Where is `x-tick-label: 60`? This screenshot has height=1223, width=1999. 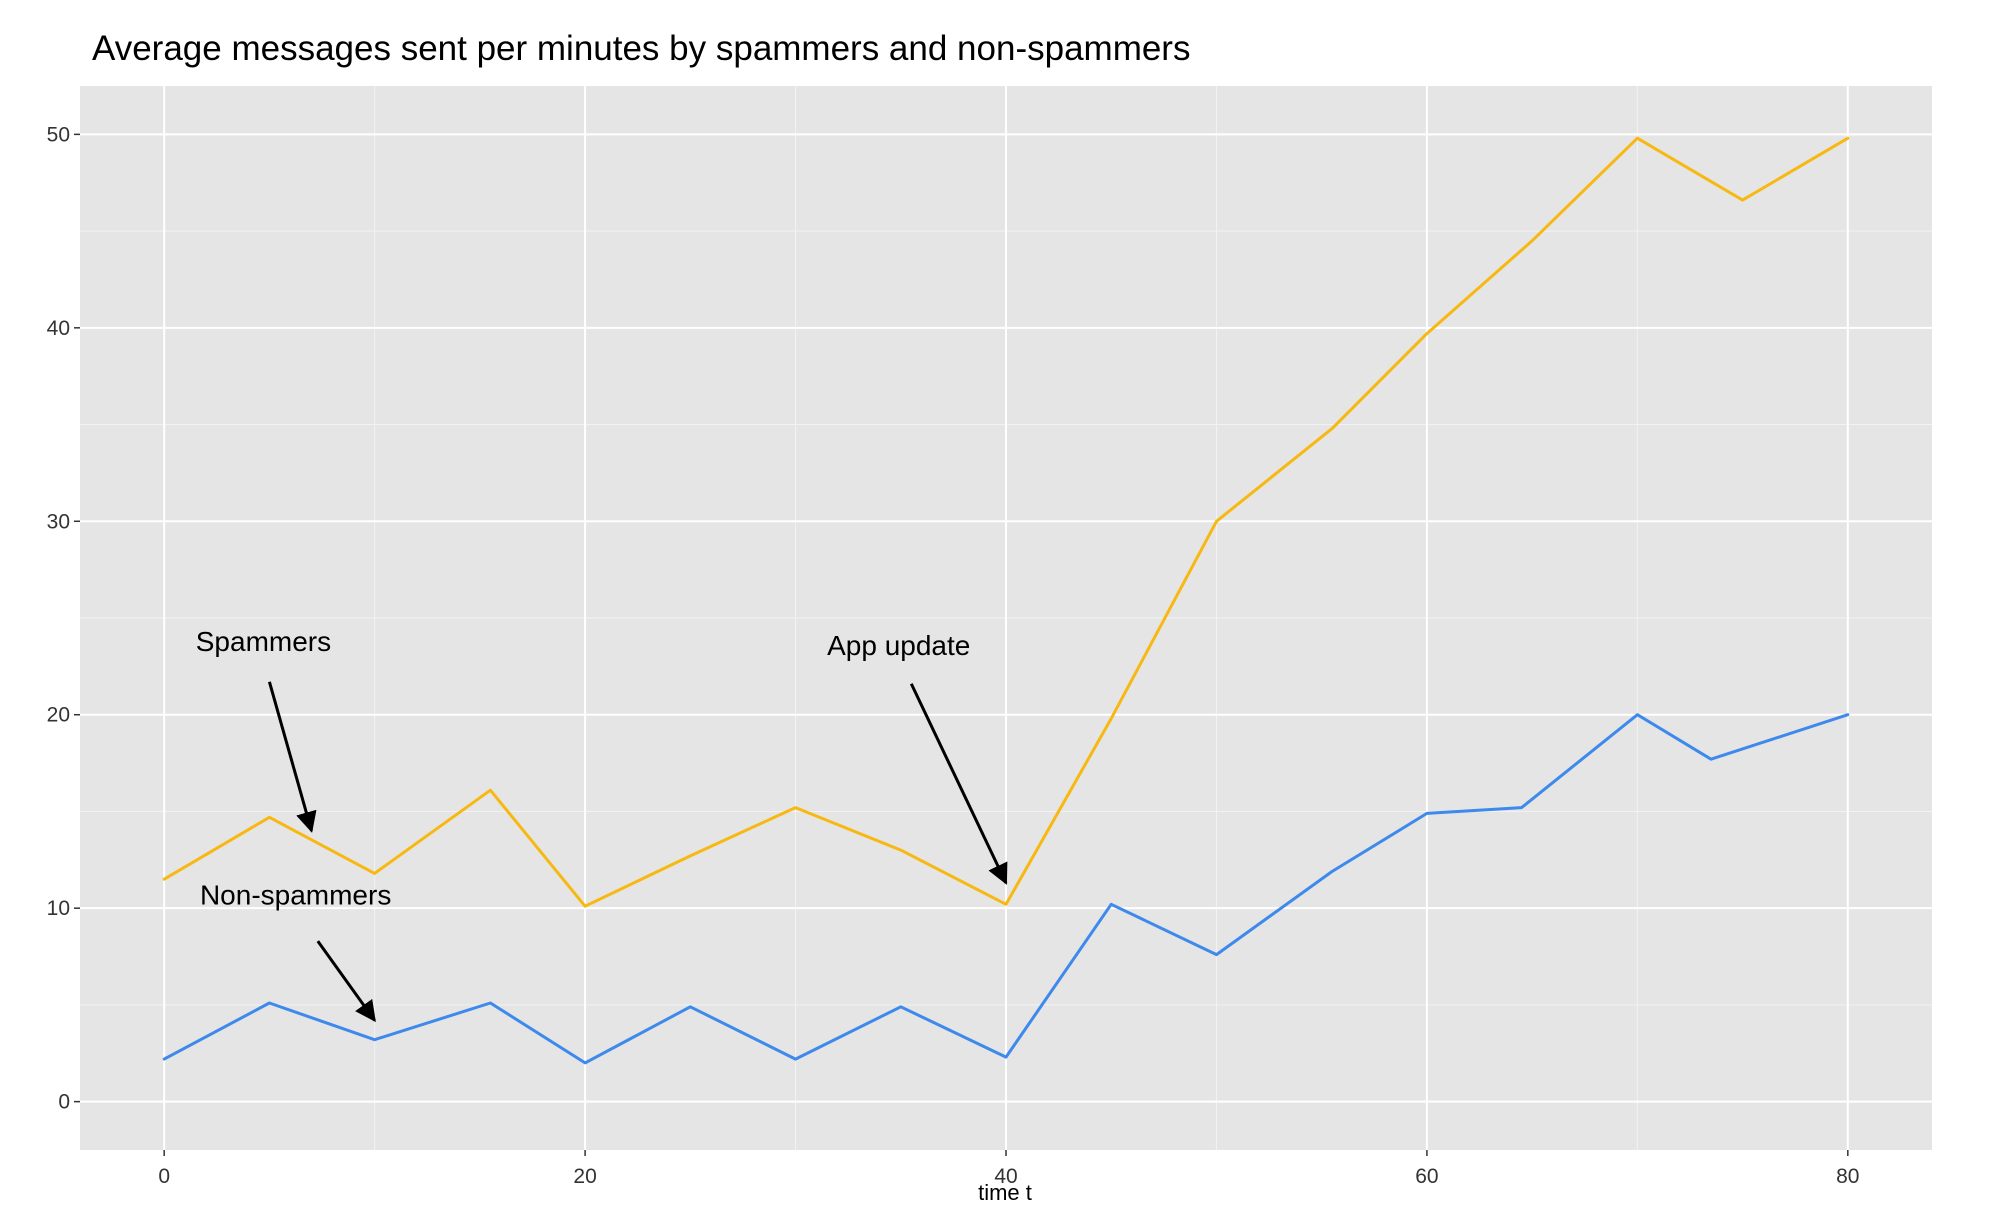
x-tick-label: 60 is located at coordinates (1426, 1176).